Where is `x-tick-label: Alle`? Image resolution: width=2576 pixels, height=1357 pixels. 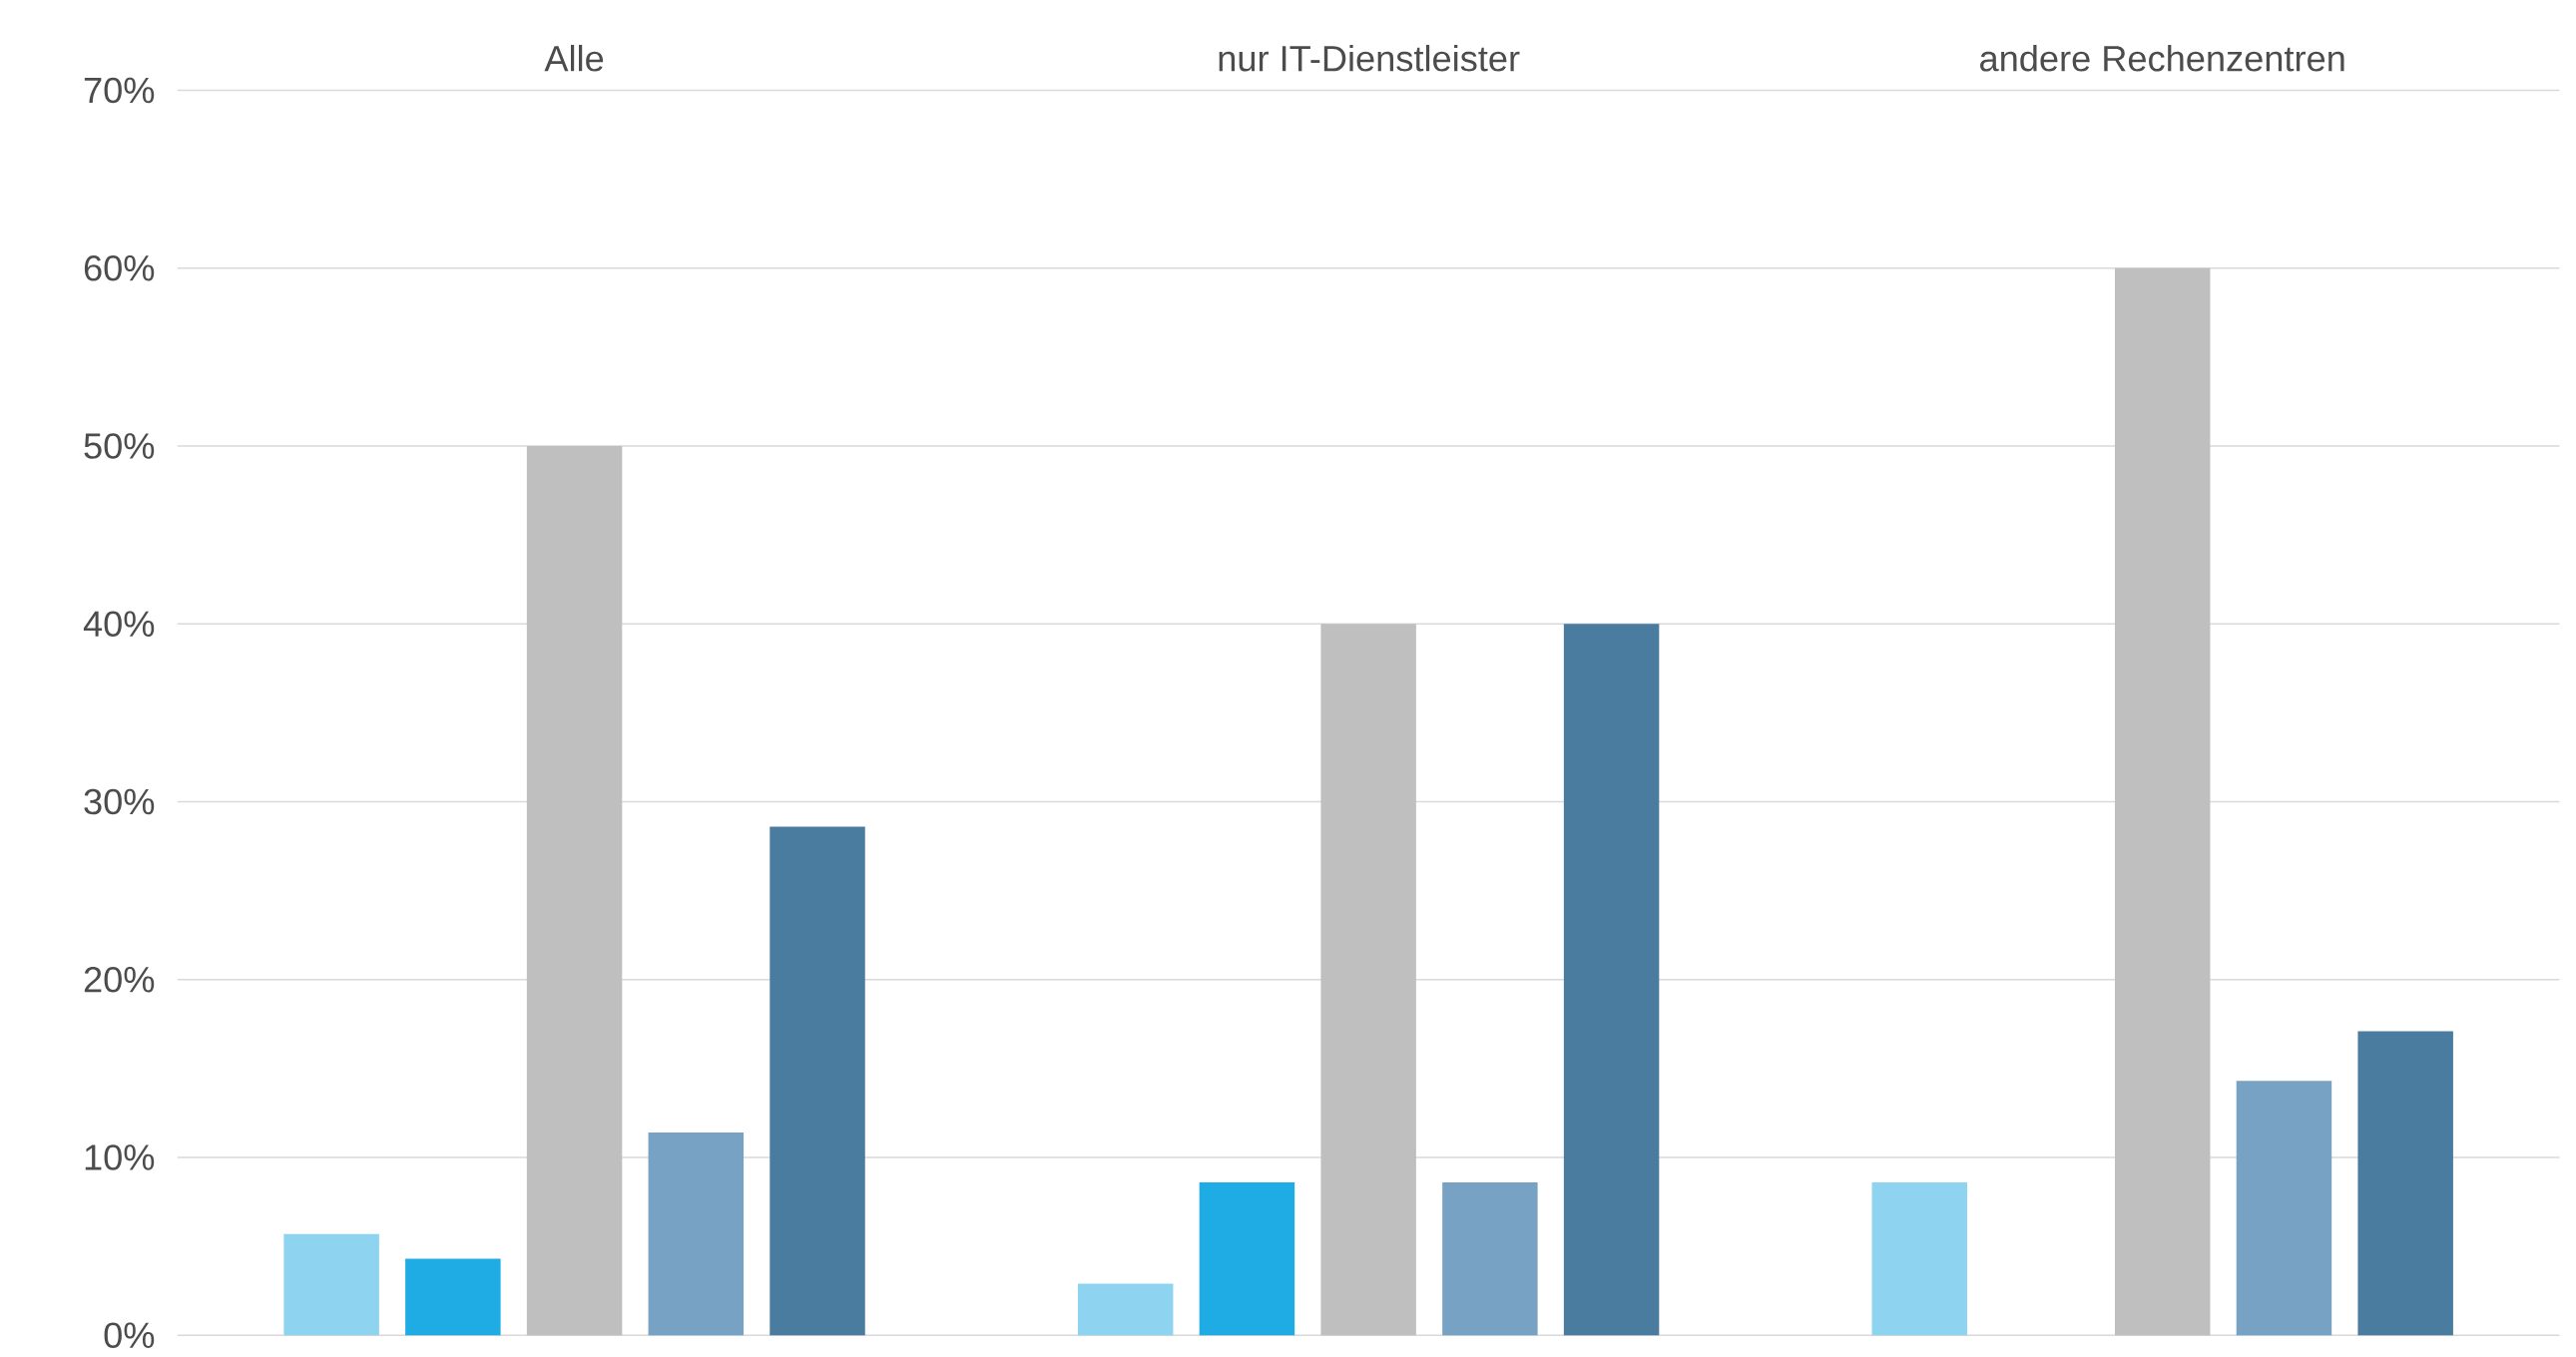
x-tick-label: Alle is located at coordinates (574, 58).